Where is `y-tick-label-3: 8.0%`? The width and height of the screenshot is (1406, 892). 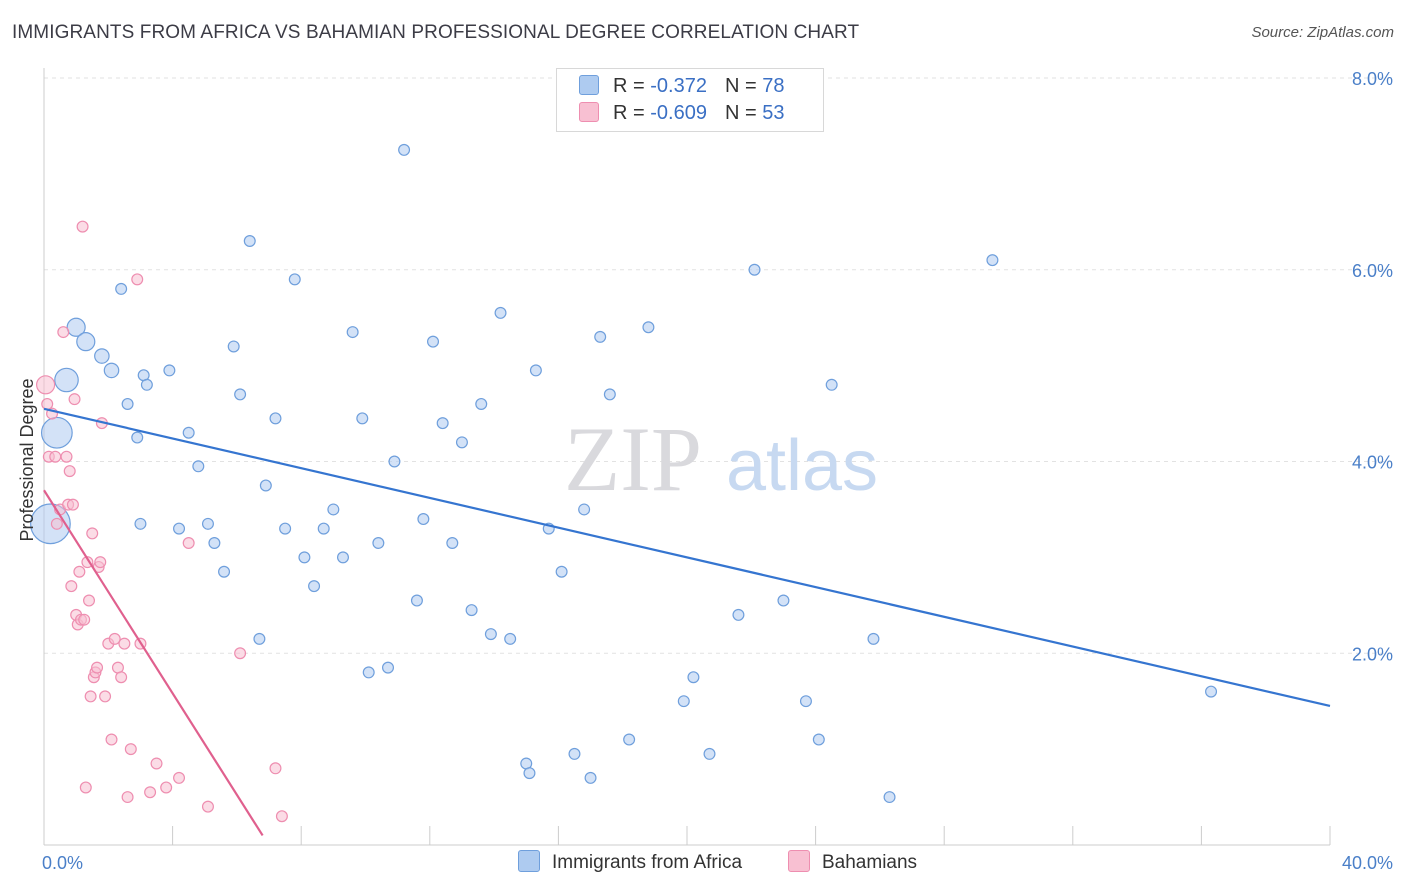
y-tick-label-3: 8.0% is located at coordinates (1372, 79).